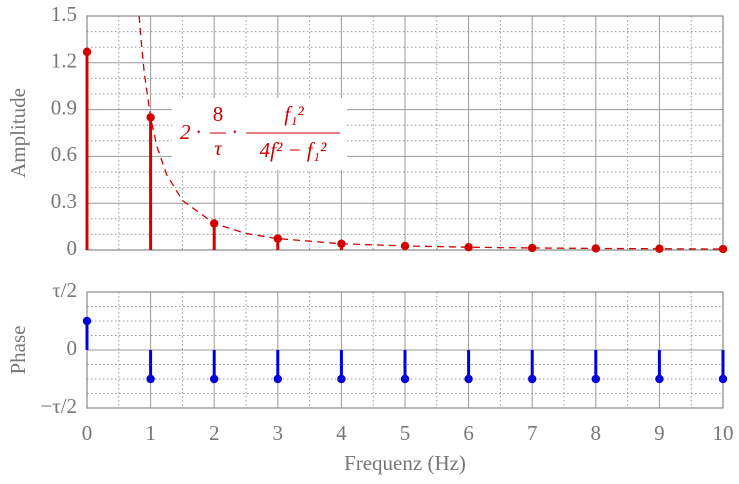 This screenshot has width=739, height=484. I want to click on x-axis-label: Frequenz (Hz), so click(405, 463).